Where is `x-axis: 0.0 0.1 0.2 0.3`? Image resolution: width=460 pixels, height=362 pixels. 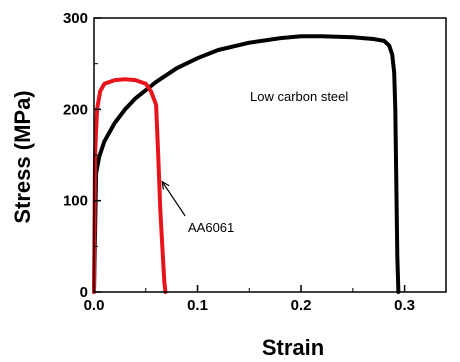 x-axis: 0.0 0.1 0.2 0.3 is located at coordinates (249, 299).